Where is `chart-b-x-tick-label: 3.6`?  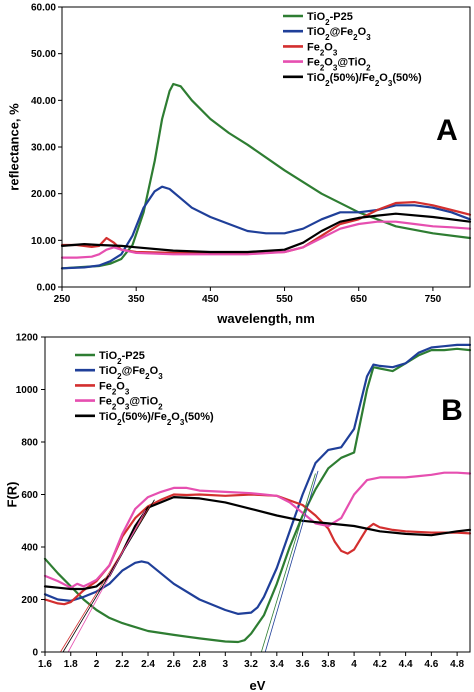 chart-b-x-tick-label: 3.6 is located at coordinates (303, 664).